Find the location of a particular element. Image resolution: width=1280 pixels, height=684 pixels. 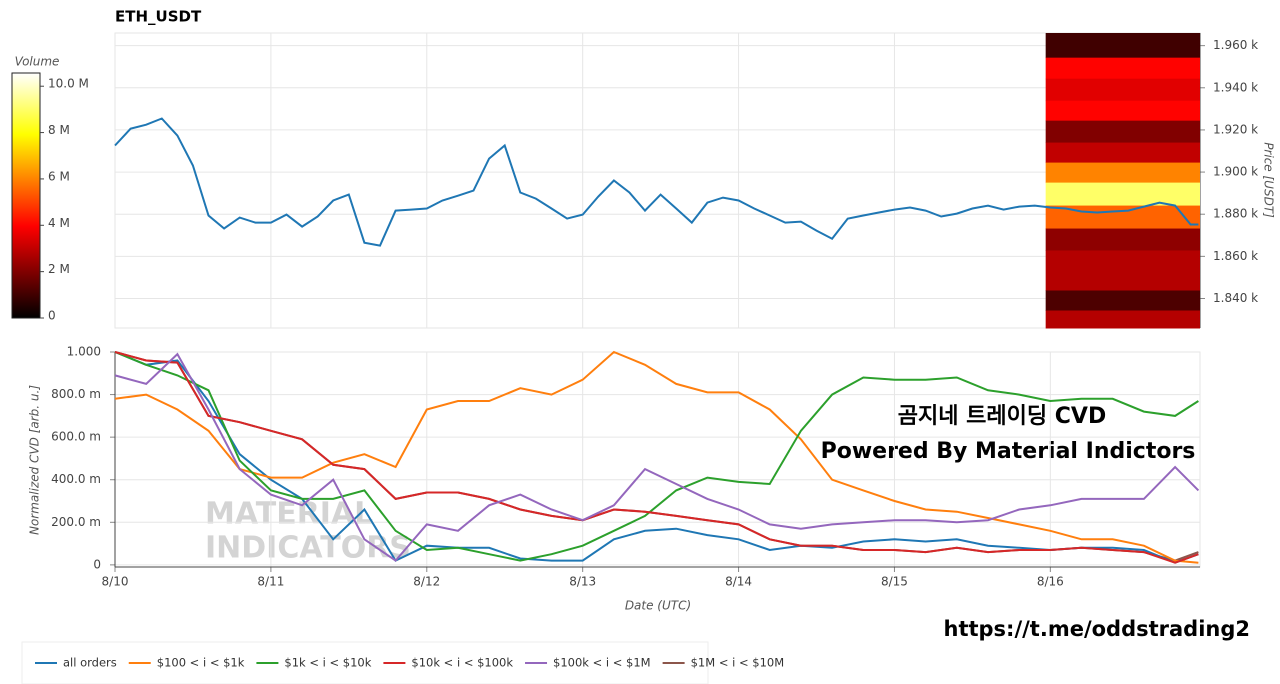

y-tick-label: 800.0 m is located at coordinates (76, 394).